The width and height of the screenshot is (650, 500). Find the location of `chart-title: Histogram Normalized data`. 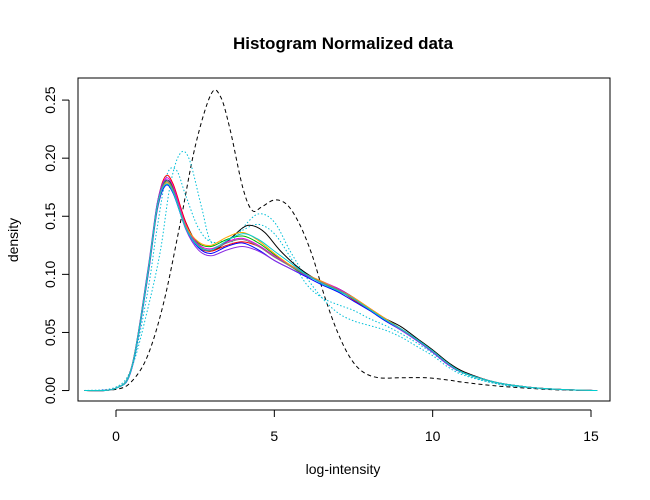

chart-title: Histogram Normalized data is located at coordinates (343, 43).